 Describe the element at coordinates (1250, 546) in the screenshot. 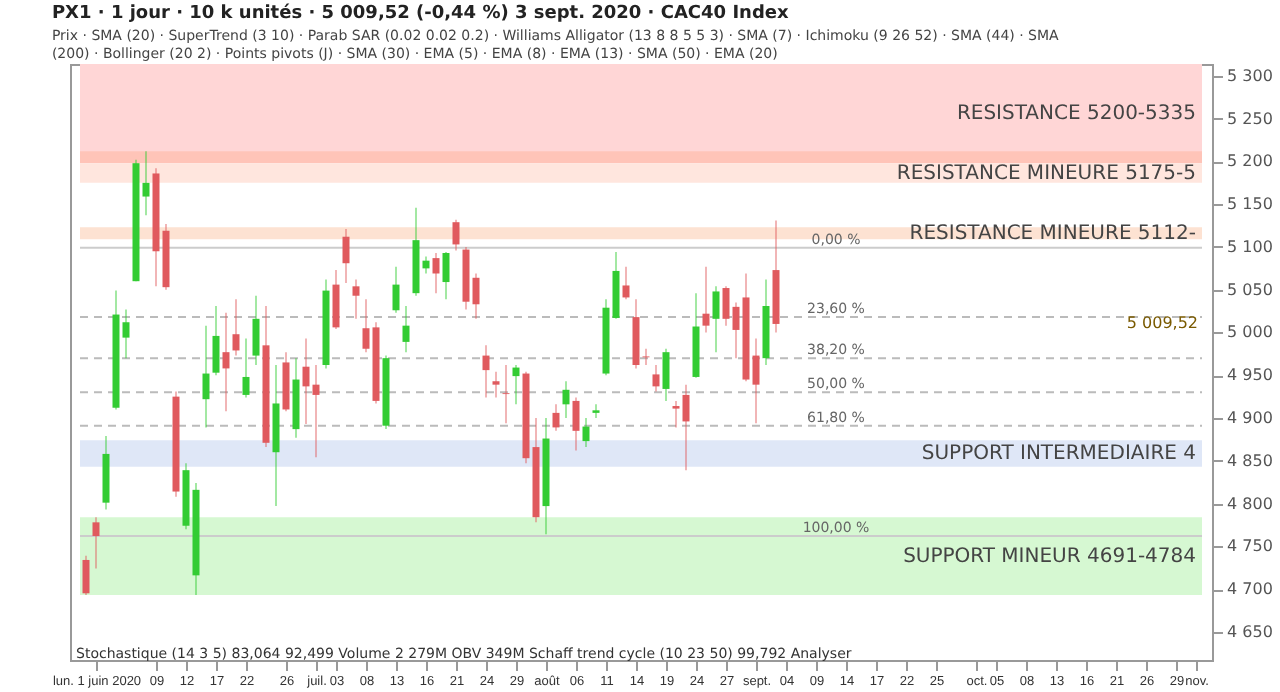

I see `y-tick-label: 4 750` at that location.